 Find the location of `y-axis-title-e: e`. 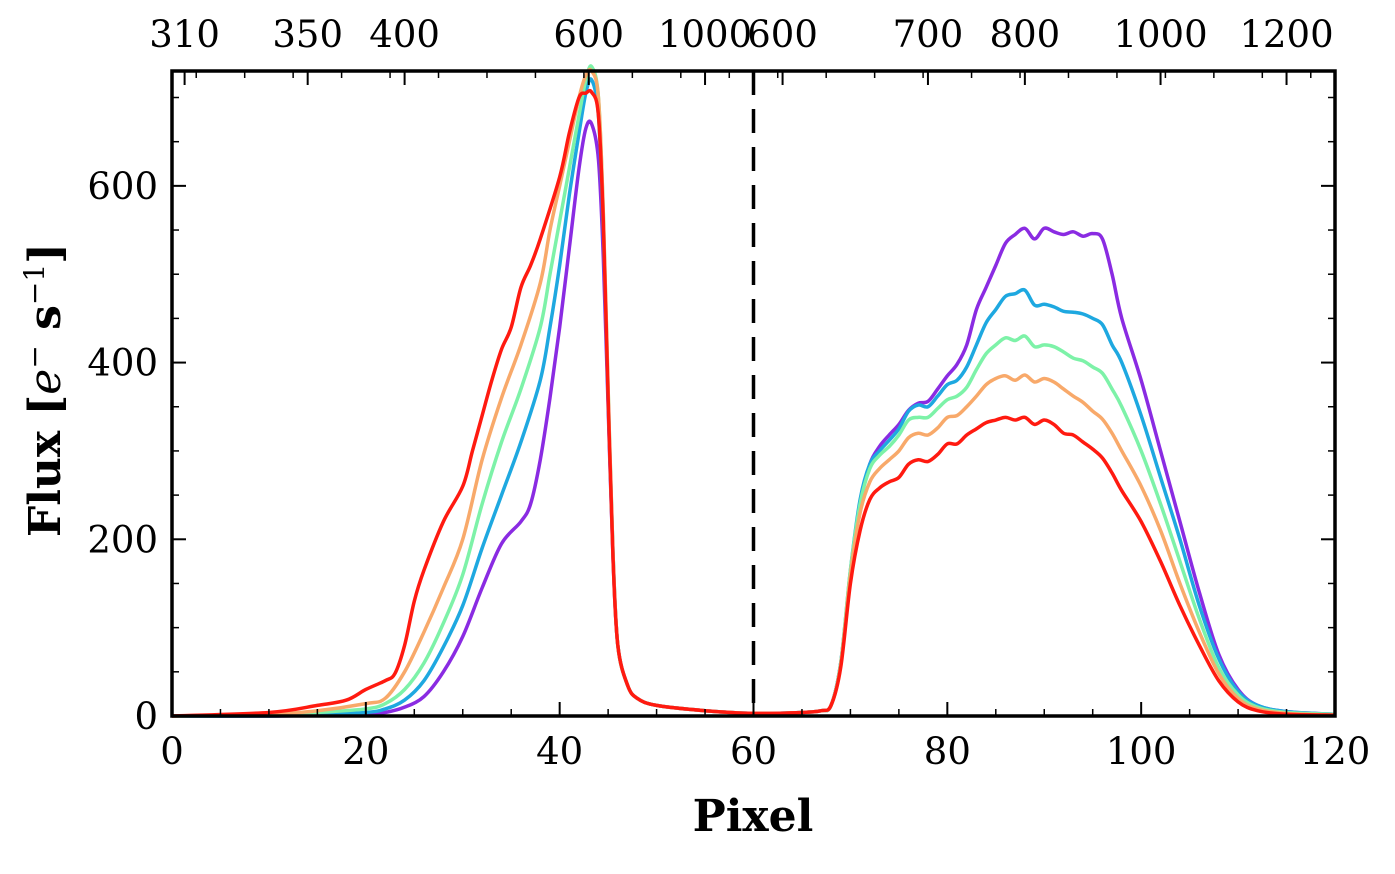

y-axis-title-e: e is located at coordinates (45, 382).